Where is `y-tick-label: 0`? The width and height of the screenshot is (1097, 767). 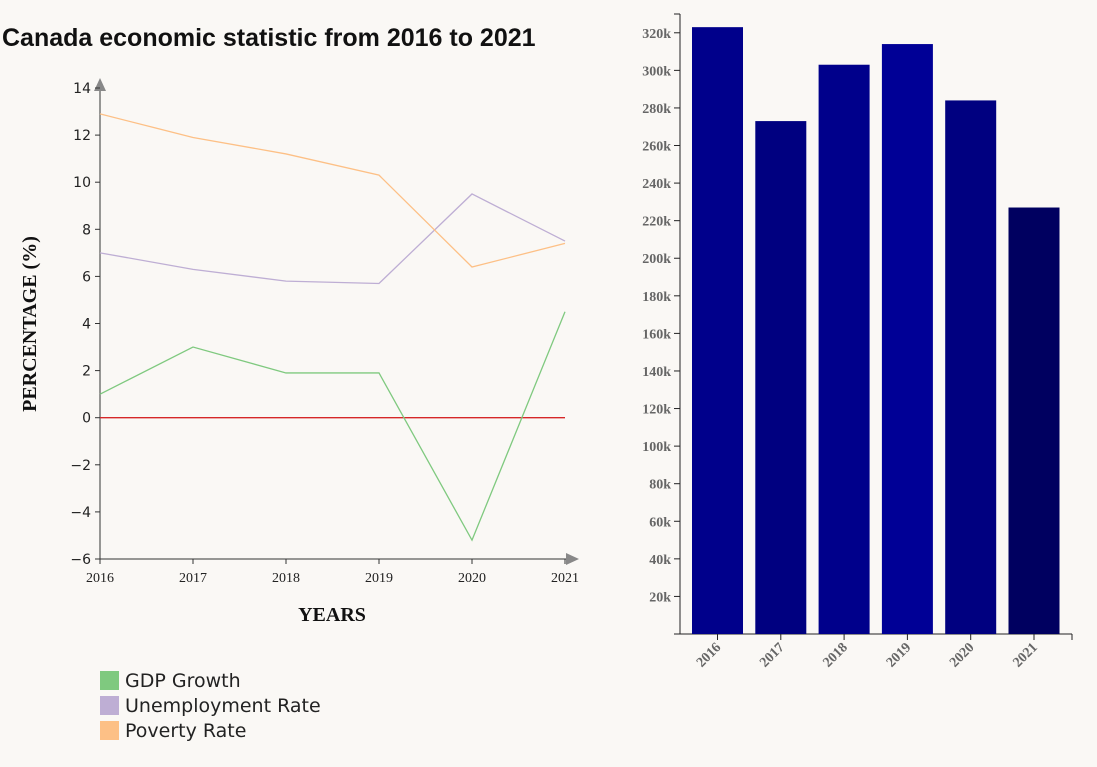
y-tick-label: 0 is located at coordinates (86, 419).